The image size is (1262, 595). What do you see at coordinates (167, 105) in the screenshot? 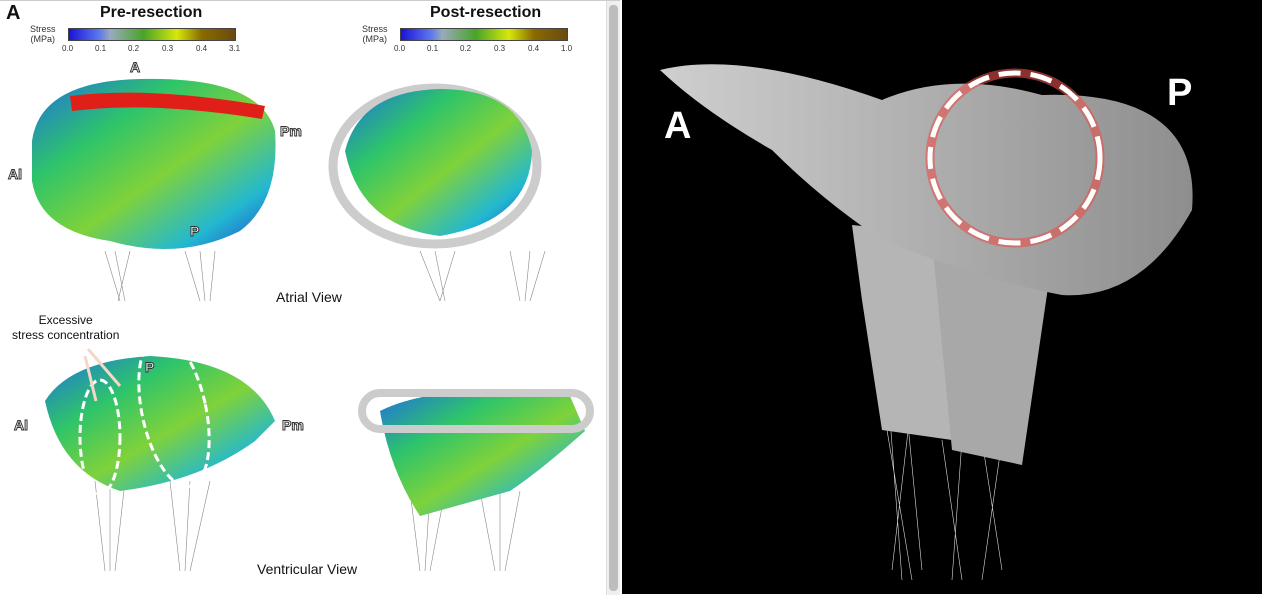
I see `high-stress-band` at bounding box center [167, 105].